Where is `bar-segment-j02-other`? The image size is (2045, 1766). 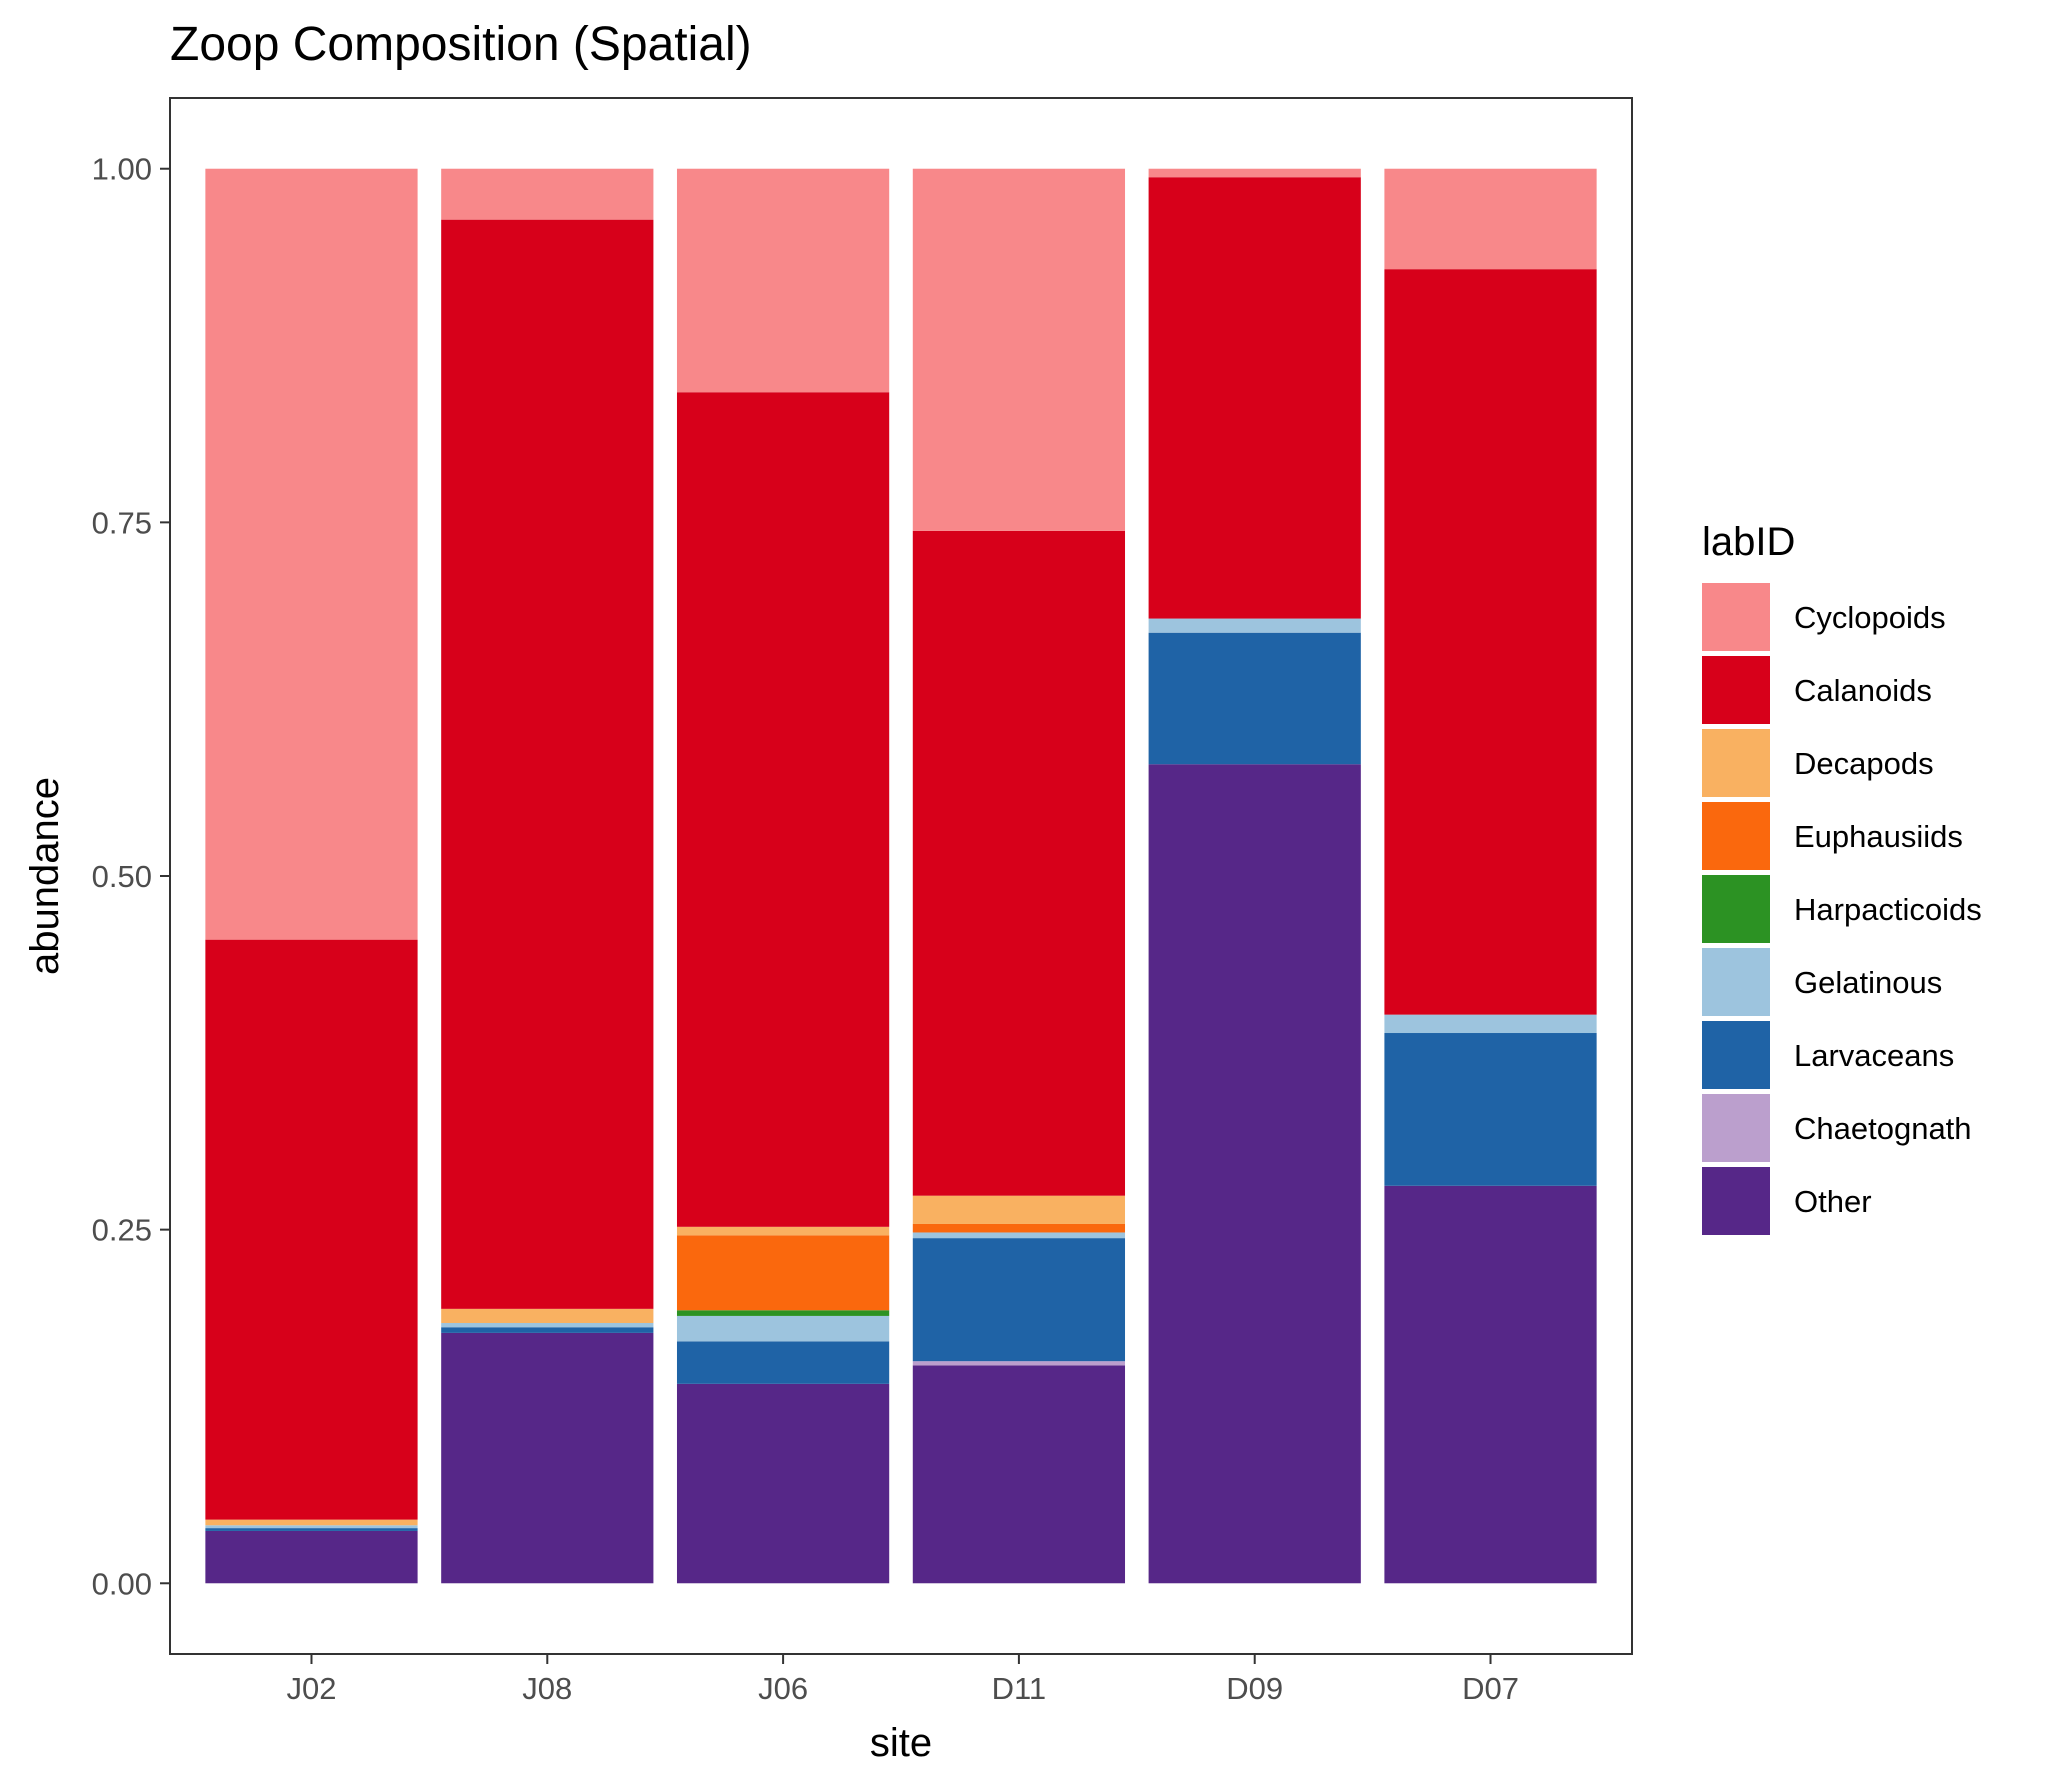 bar-segment-j02-other is located at coordinates (311, 1557).